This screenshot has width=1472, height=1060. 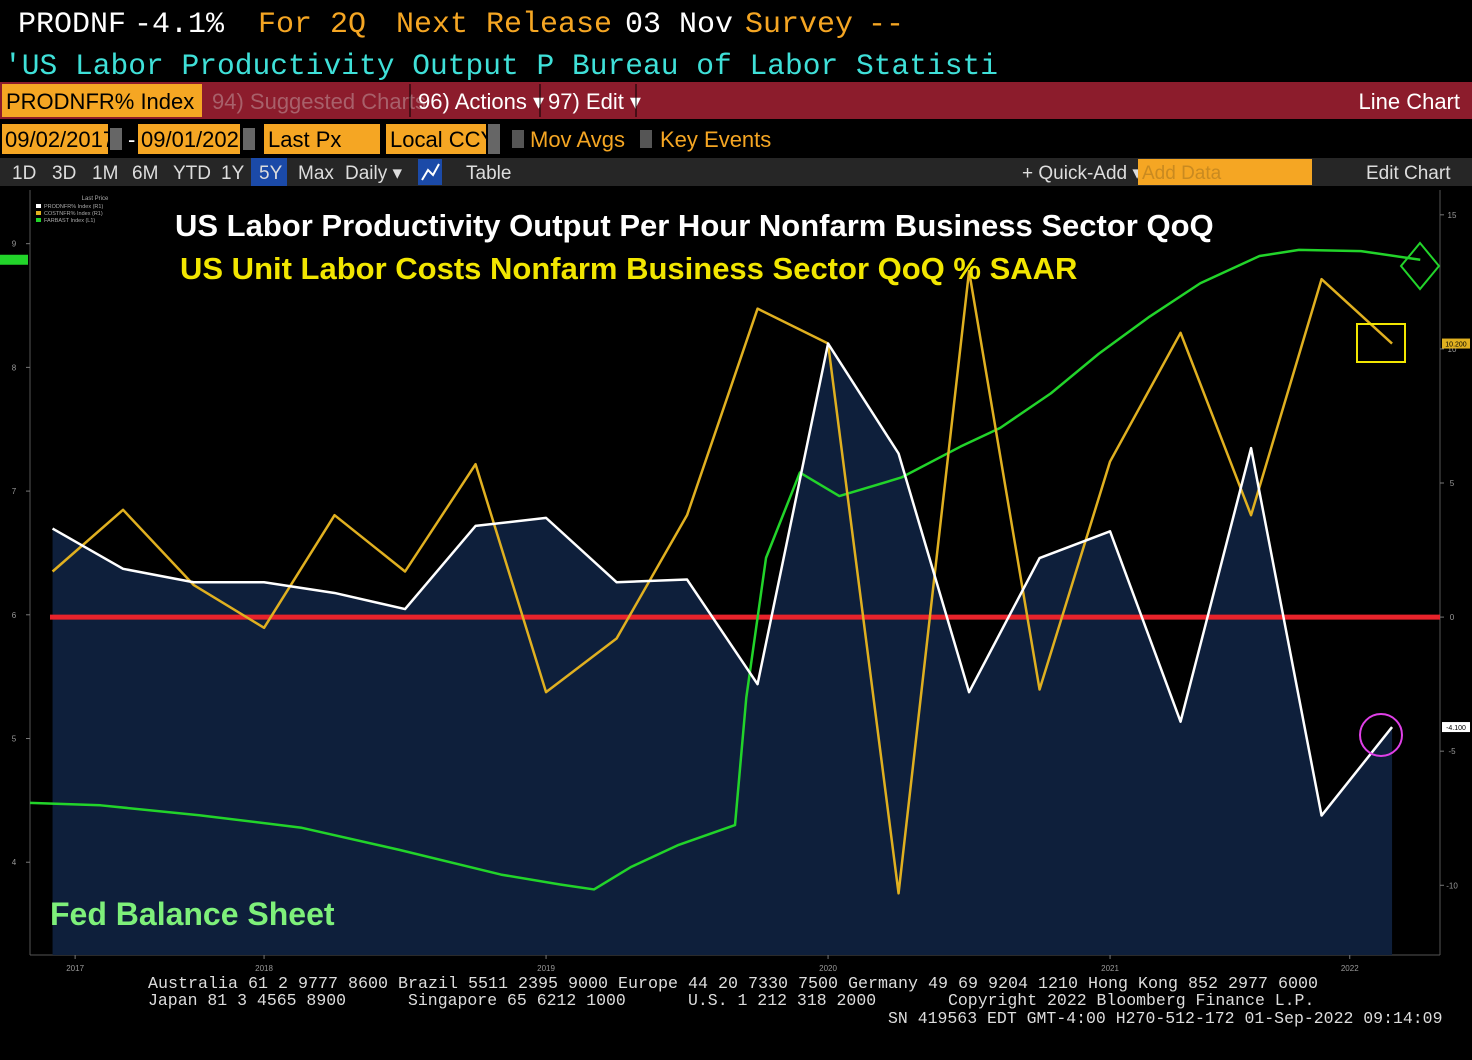 What do you see at coordinates (1082, 173) in the screenshot?
I see `quick-add: + Quick-Add ▾` at bounding box center [1082, 173].